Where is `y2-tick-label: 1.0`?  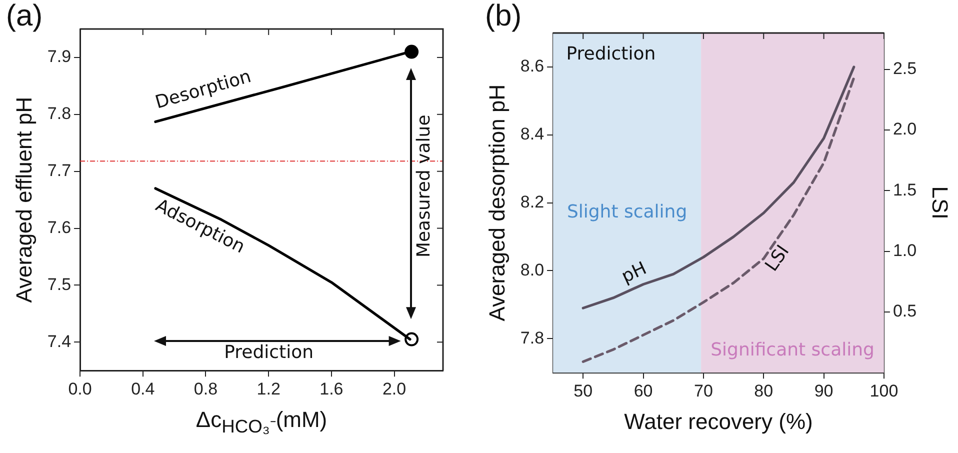
y2-tick-label: 1.0 is located at coordinates (904, 250).